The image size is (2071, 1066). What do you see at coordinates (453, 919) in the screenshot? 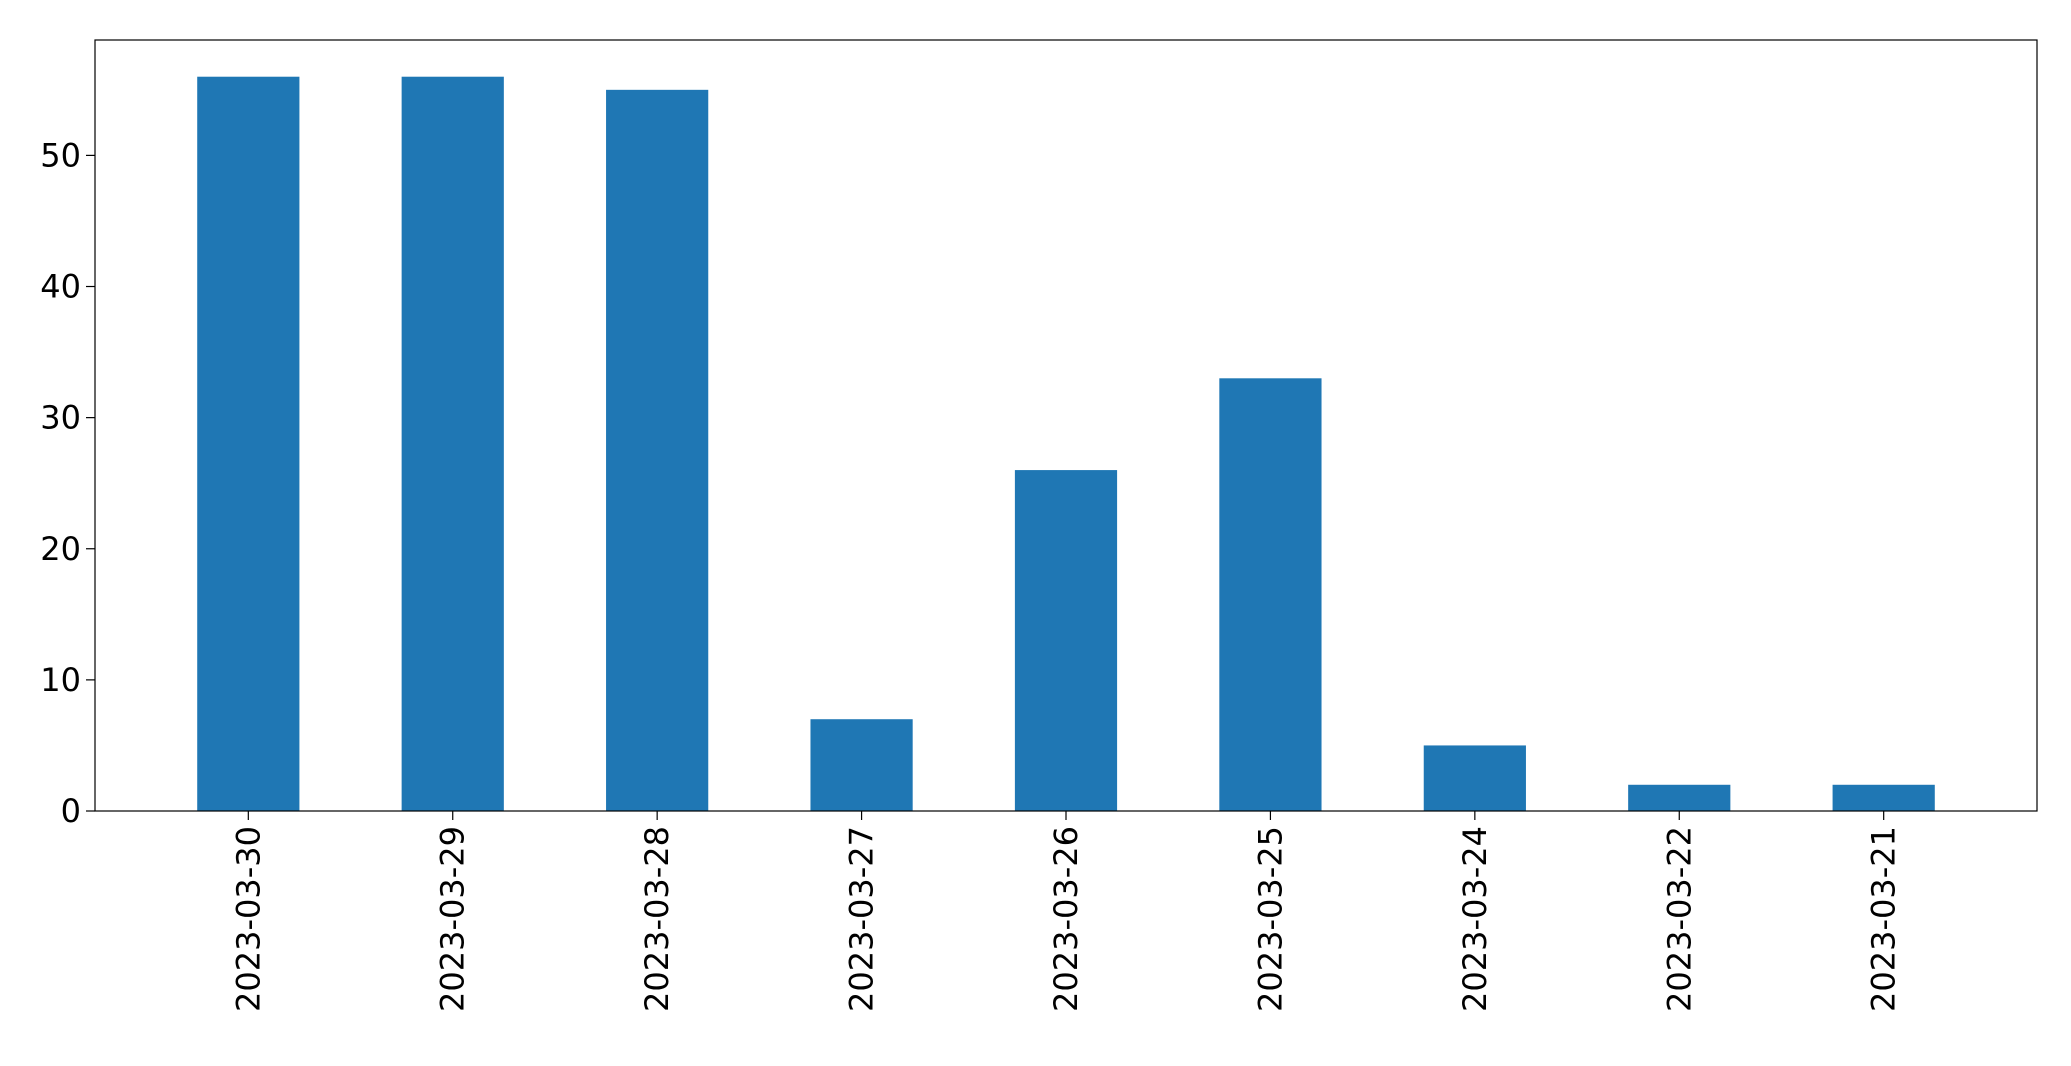
I see `x-tick-label: 2023-03-29` at bounding box center [453, 919].